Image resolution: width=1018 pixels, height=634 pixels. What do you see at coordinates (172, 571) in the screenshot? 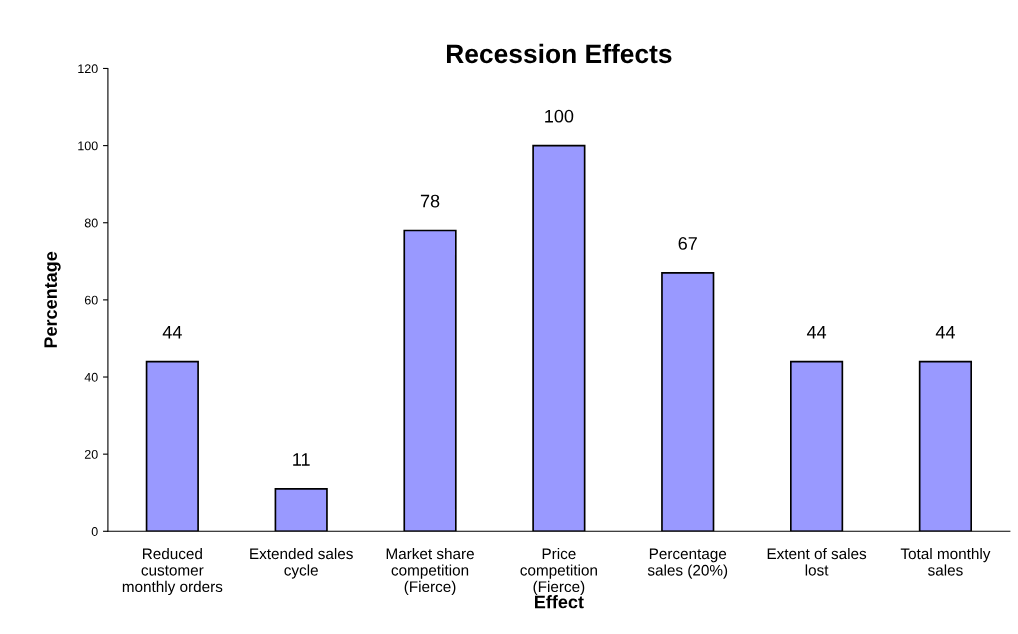
I see `x-tick-label: Reduced customer monthly orders` at bounding box center [172, 571].